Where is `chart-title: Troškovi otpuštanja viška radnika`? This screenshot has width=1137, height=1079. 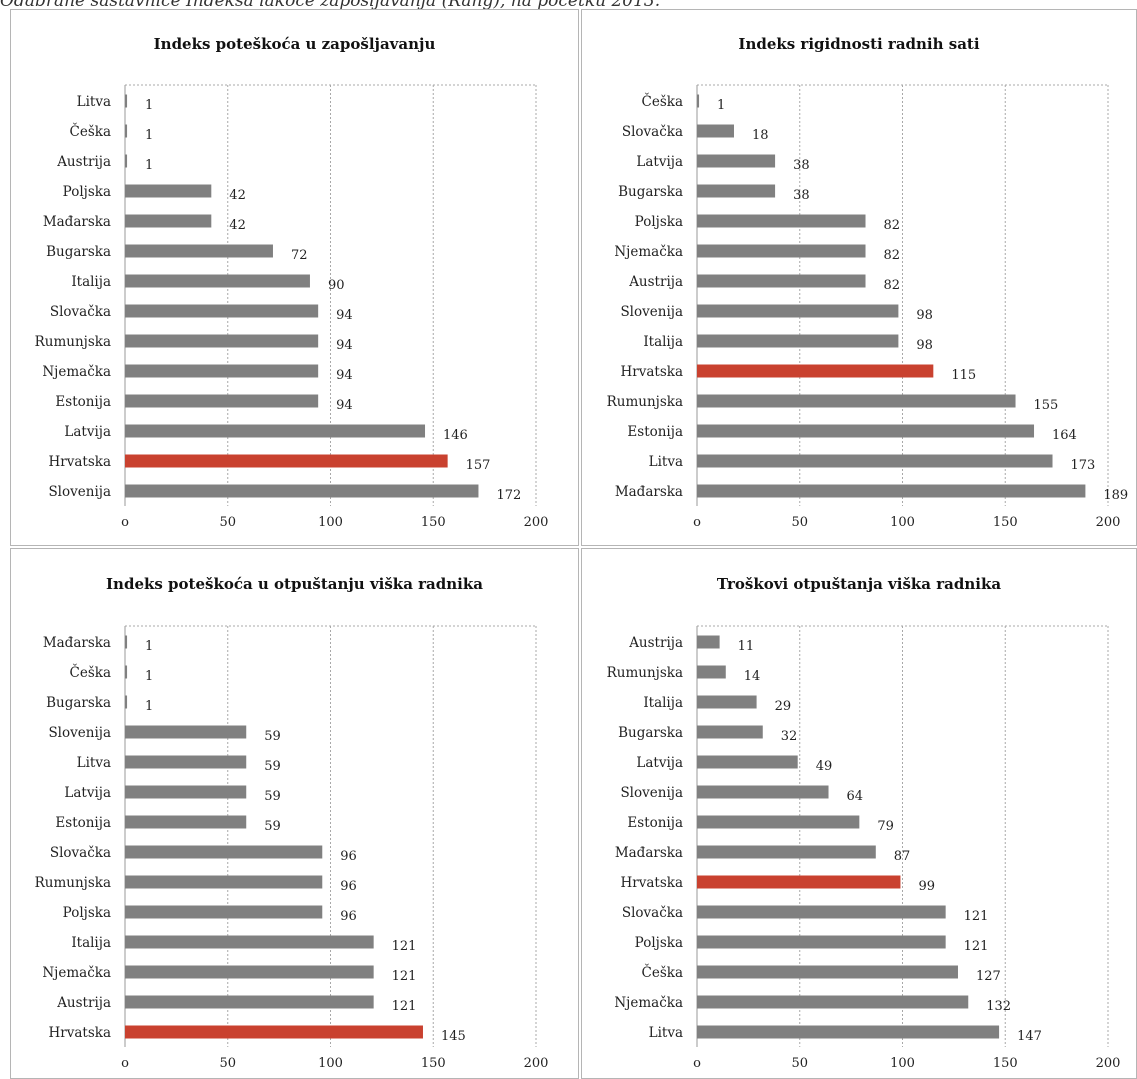 chart-title: Troškovi otpuštanja viška radnika is located at coordinates (859, 584).